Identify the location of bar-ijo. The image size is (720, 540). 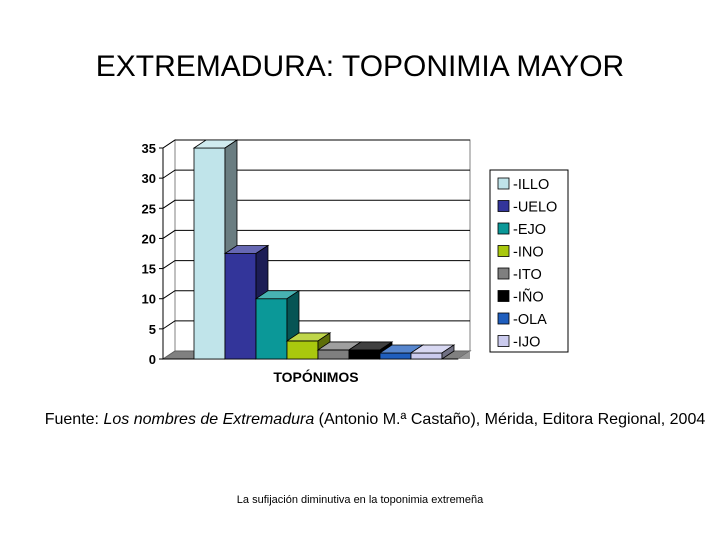
(432, 352).